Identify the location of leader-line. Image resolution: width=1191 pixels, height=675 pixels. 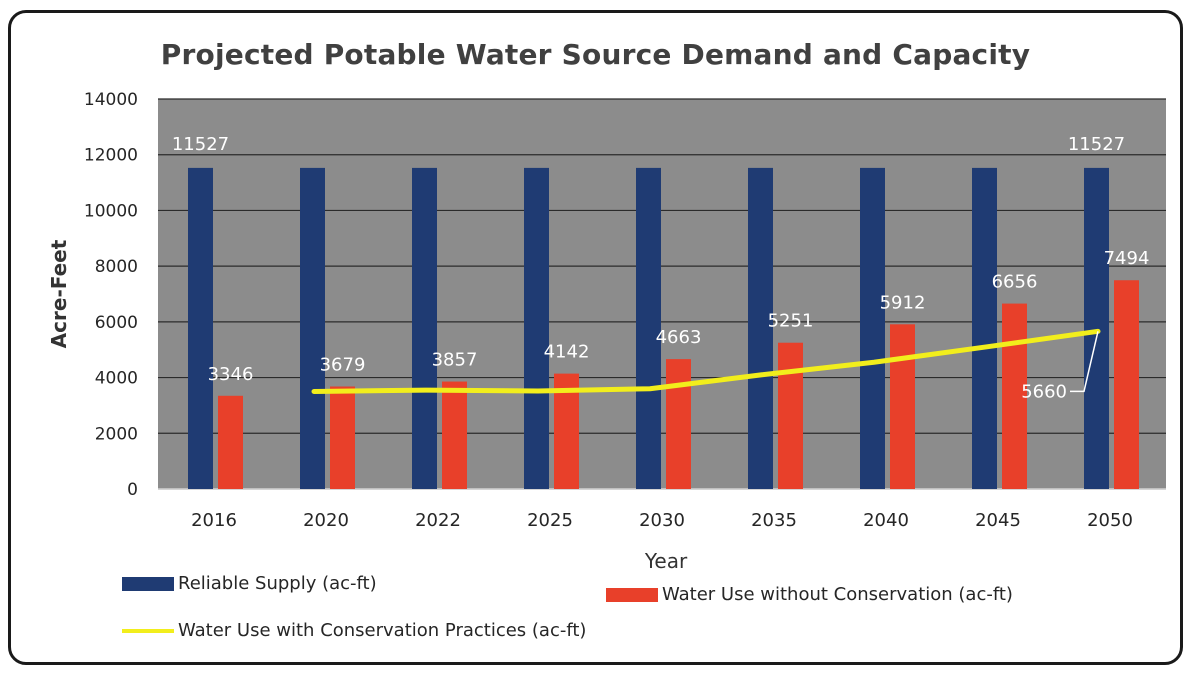
(1084, 362).